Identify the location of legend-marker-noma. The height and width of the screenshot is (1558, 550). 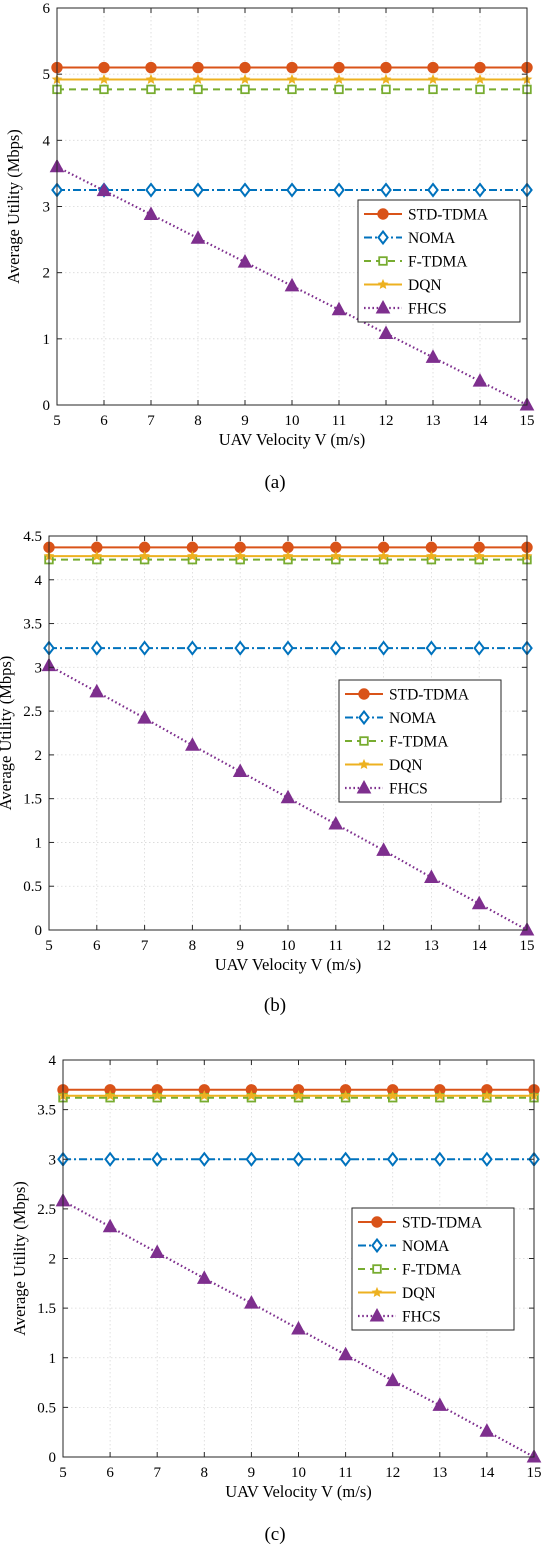
(377, 1245).